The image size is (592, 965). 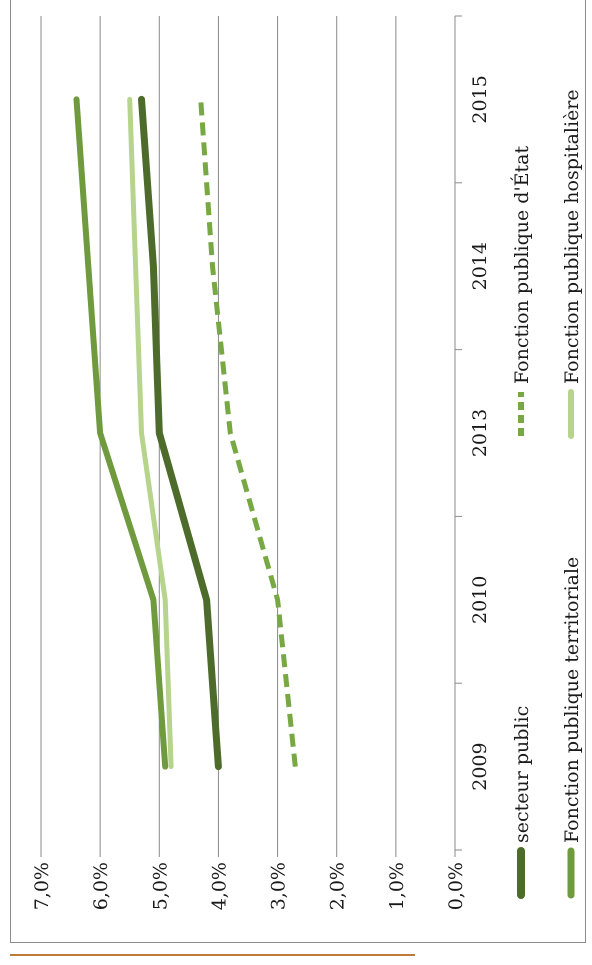 What do you see at coordinates (480, 266) in the screenshot?
I see `category-tick-label: 2014` at bounding box center [480, 266].